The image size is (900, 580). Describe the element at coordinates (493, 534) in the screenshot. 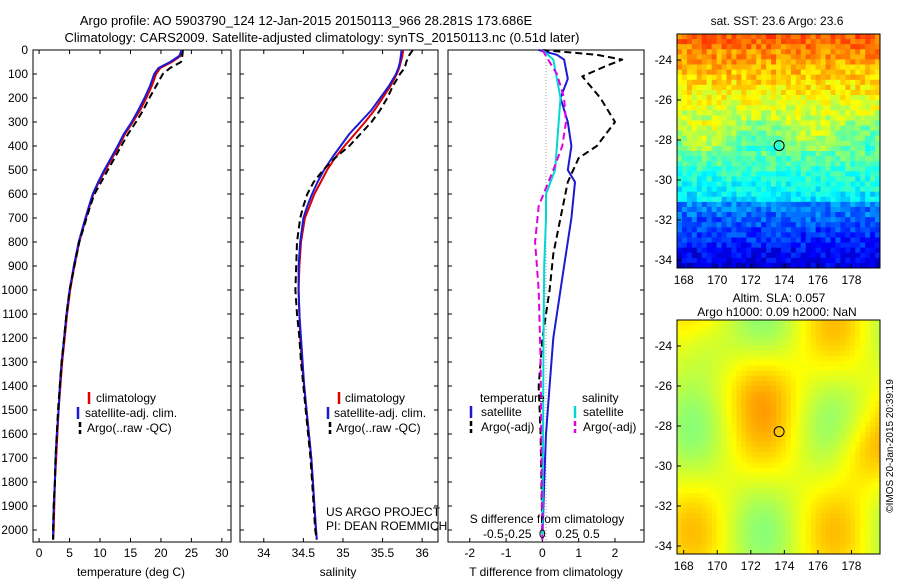

I see `s-tick-label: -0.5` at that location.